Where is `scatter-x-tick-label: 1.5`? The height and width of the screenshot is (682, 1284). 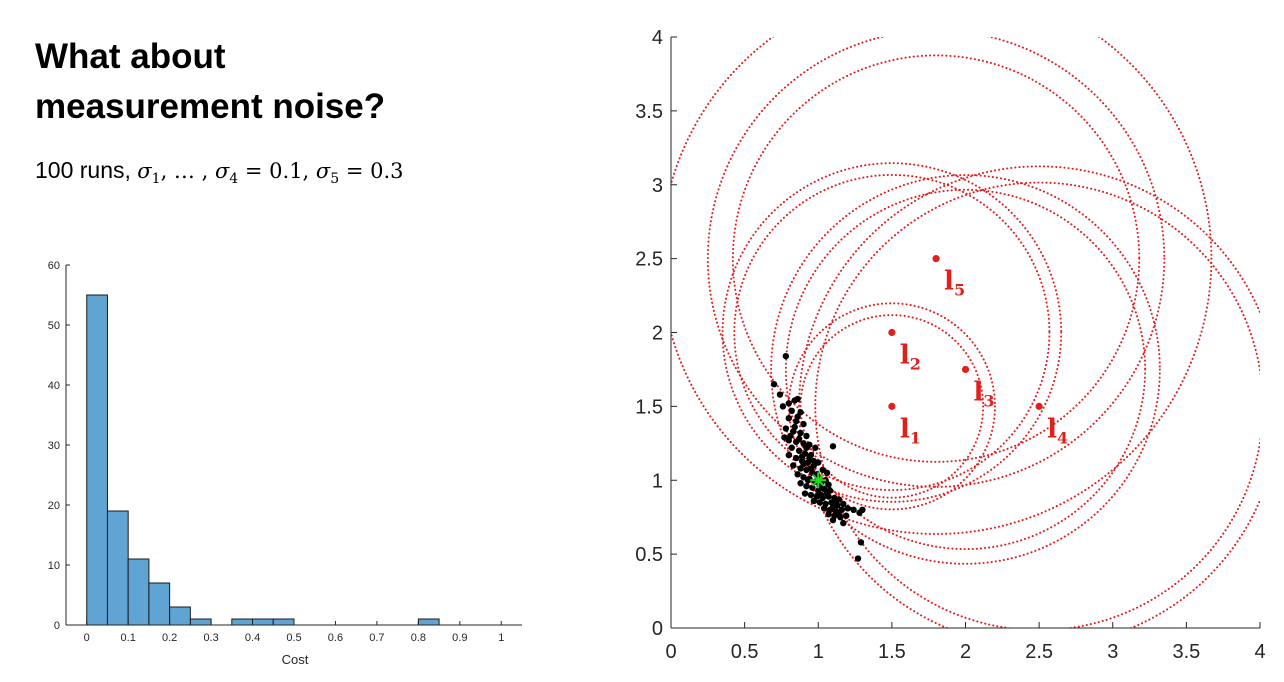 scatter-x-tick-label: 1.5 is located at coordinates (892, 652).